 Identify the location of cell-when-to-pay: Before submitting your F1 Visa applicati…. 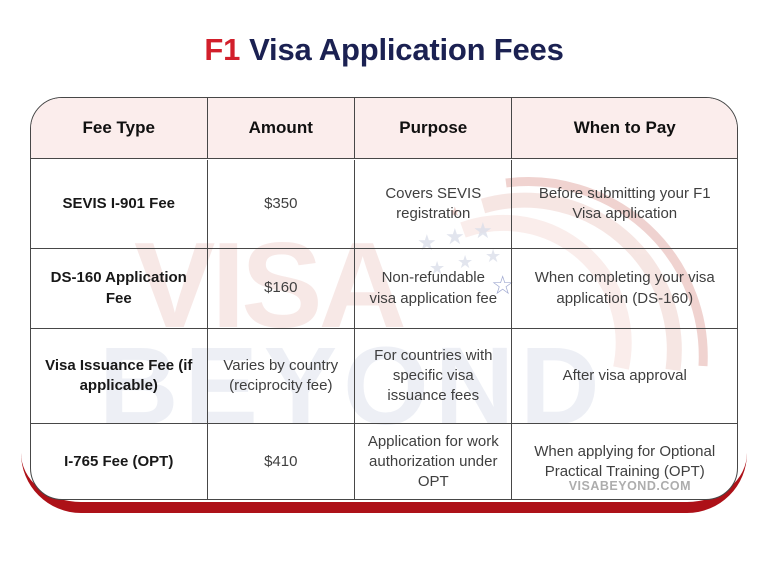
(624, 203).